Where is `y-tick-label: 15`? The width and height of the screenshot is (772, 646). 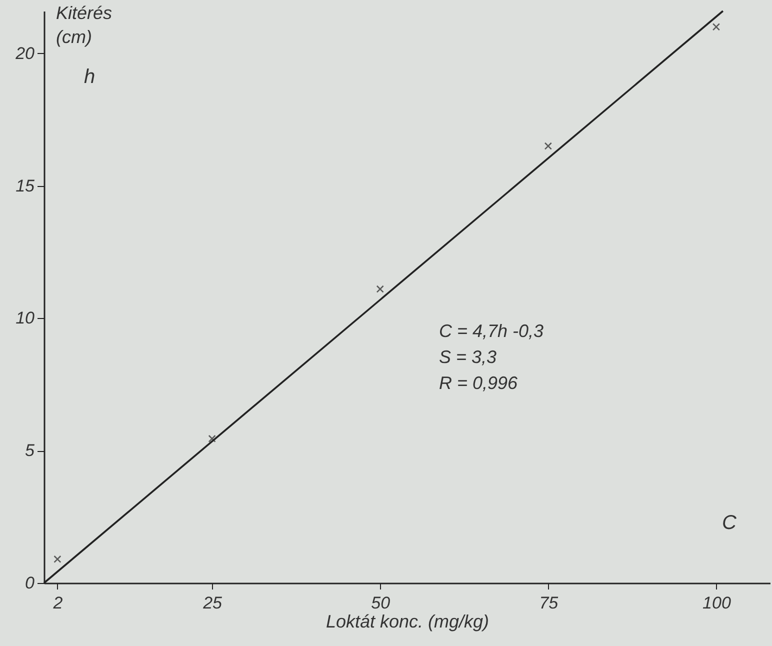
y-tick-label: 15 is located at coordinates (26, 186).